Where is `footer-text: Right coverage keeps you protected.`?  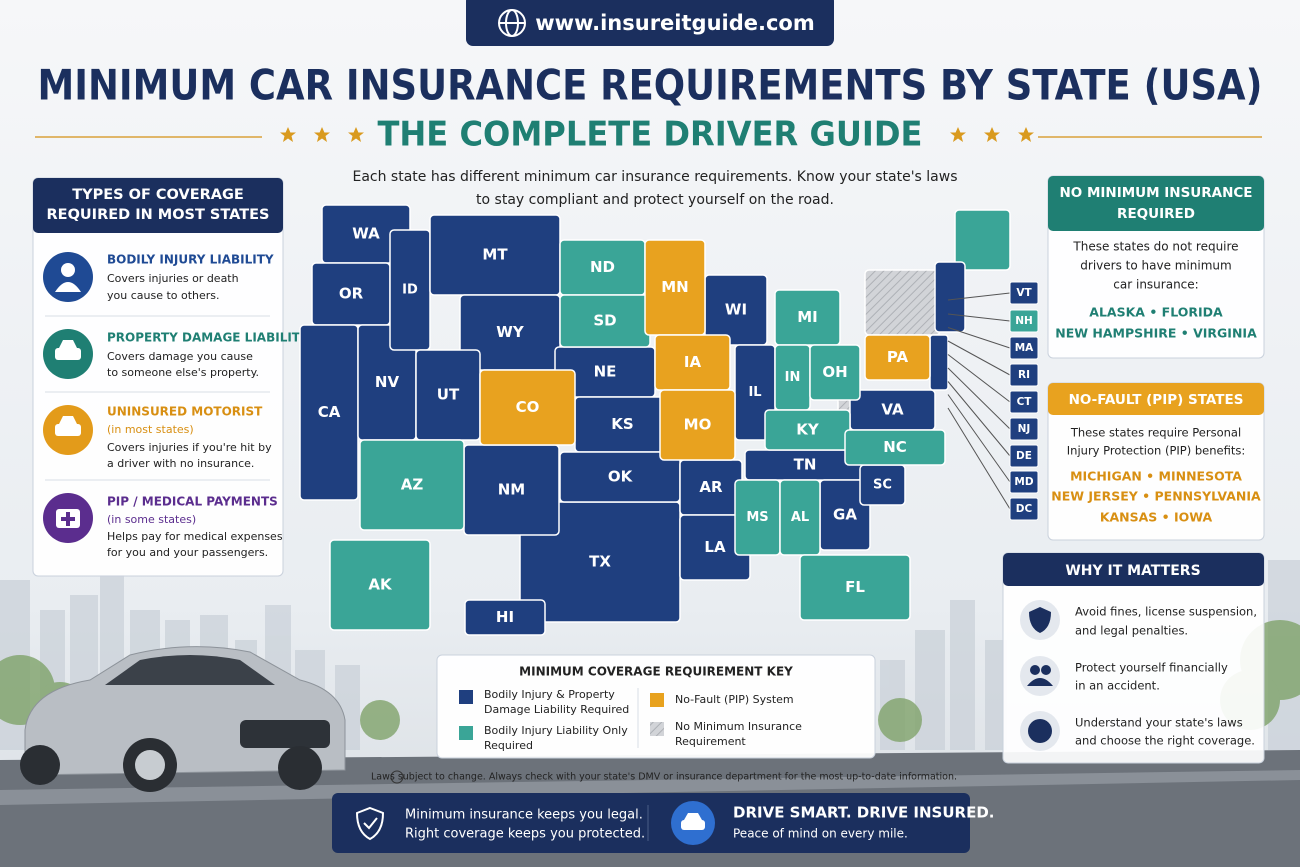
footer-text: Right coverage keeps you protected. is located at coordinates (525, 834).